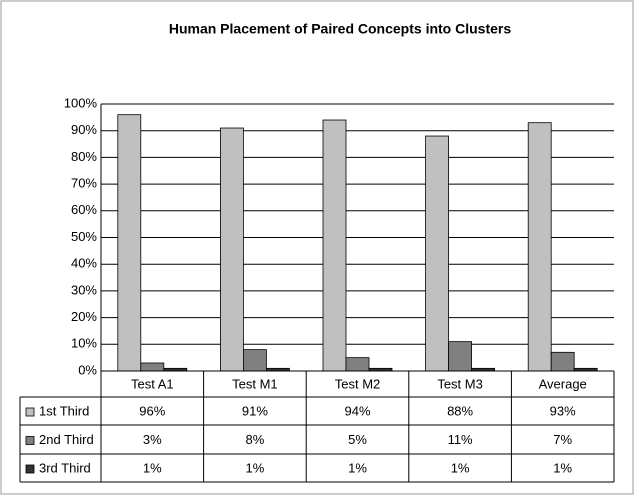  Describe the element at coordinates (460, 410) in the screenshot. I see `table-cell: 88%` at that location.